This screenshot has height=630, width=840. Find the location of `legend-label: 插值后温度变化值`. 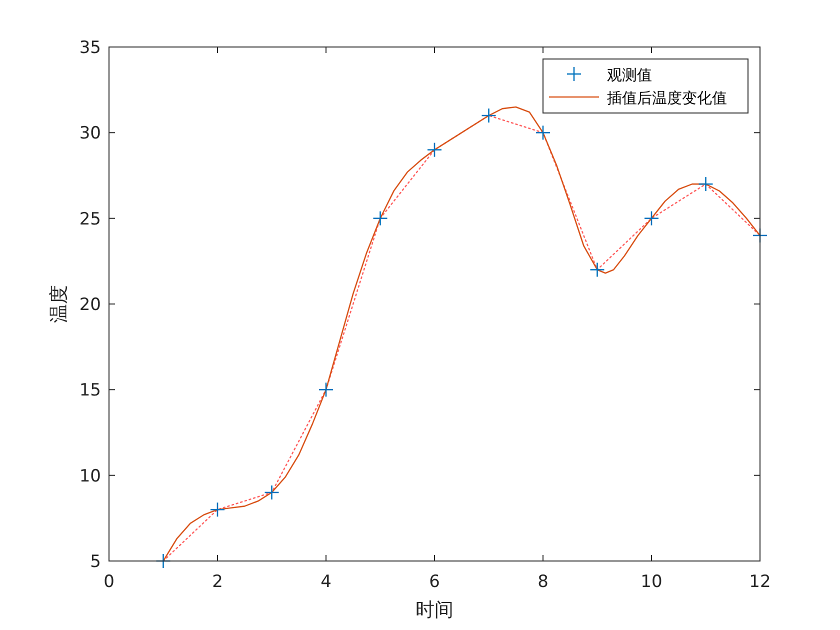

legend-label: 插值后温度变化值 is located at coordinates (667, 98).